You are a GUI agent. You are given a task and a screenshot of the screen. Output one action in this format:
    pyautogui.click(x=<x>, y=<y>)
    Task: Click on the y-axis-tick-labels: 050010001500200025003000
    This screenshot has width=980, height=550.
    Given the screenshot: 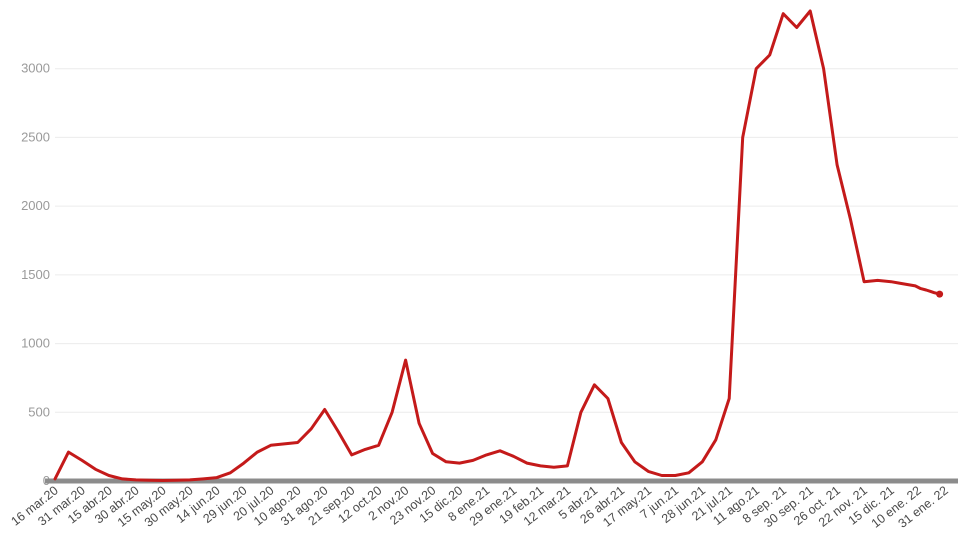 What is the action you would take?
    pyautogui.click(x=35, y=274)
    